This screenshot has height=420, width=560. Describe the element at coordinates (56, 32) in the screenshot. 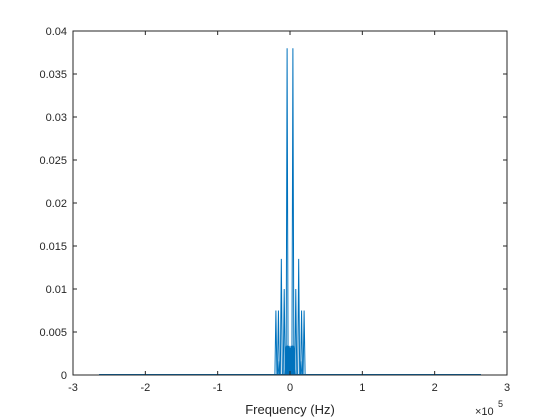

I see `y-tick-label: 0.04` at that location.